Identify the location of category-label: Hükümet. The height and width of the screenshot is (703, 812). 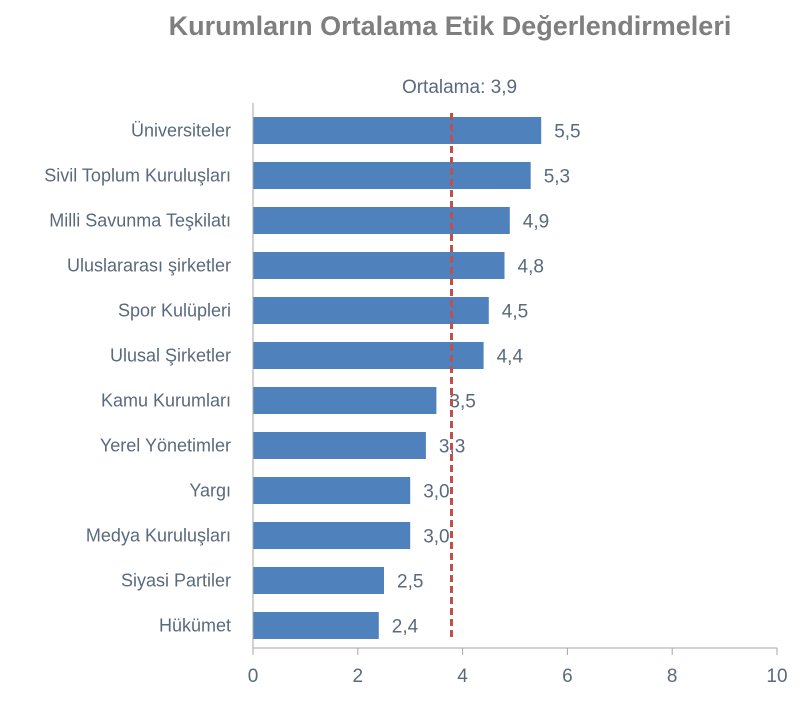
(195, 626).